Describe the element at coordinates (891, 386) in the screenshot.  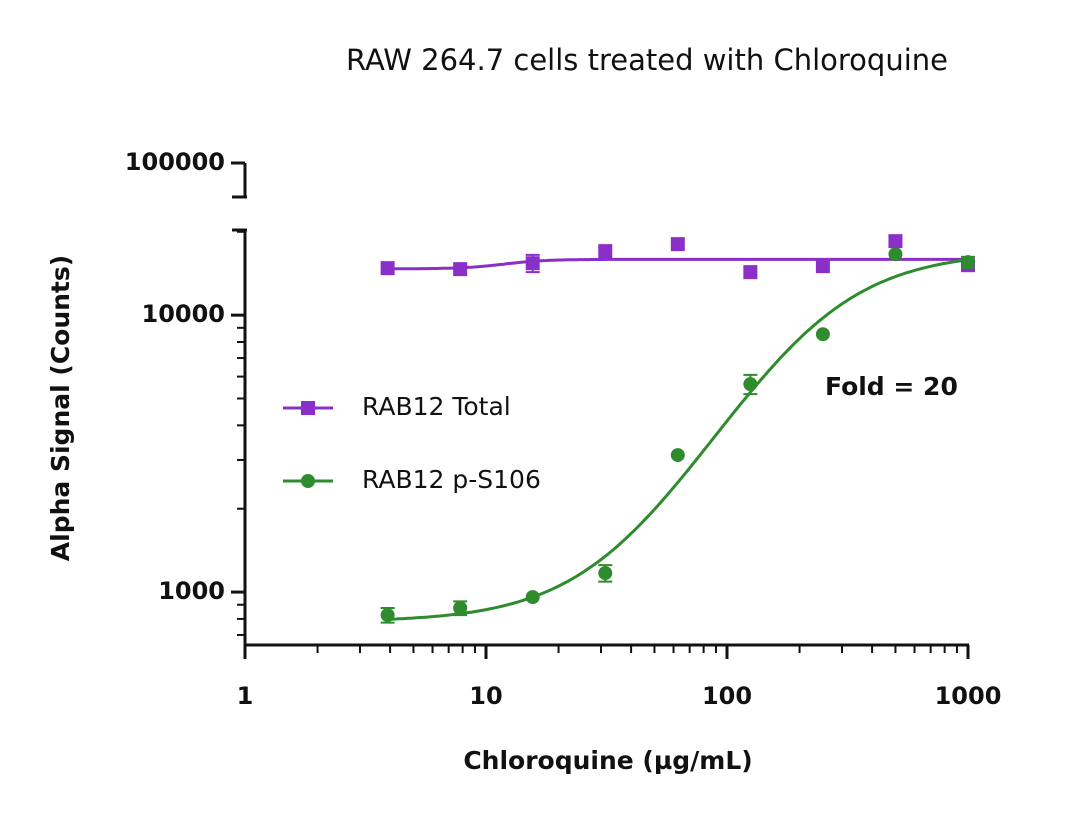
I see `annotation: Fold = 20` at that location.